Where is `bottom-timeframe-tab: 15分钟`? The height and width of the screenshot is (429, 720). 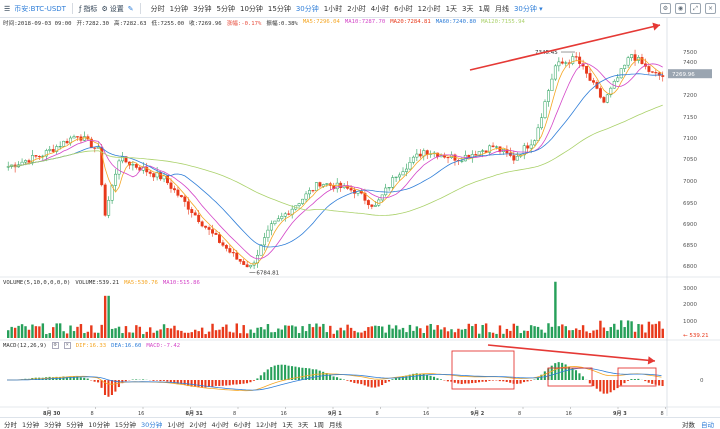 bottom-timeframe-tab: 15分钟 is located at coordinates (125, 424).